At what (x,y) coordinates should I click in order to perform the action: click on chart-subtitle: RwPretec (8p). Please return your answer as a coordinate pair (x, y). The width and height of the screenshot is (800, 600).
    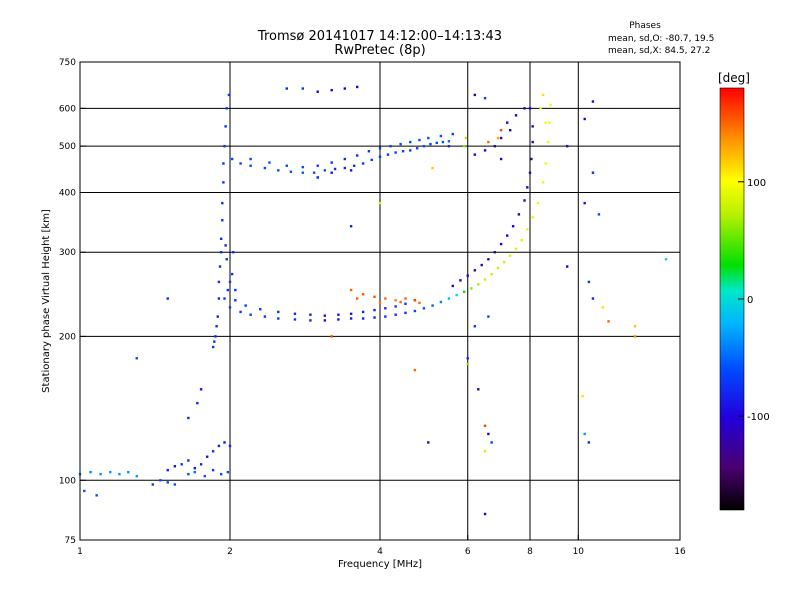
    Looking at the image, I should click on (379, 50).